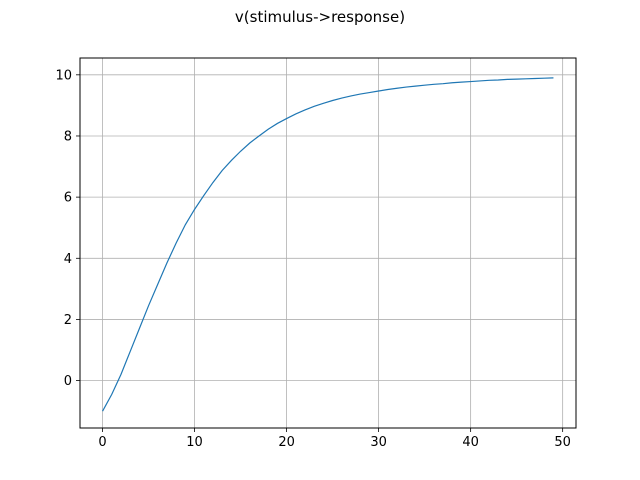 This screenshot has height=480, width=640. I want to click on y-tick-label: 2, so click(68, 320).